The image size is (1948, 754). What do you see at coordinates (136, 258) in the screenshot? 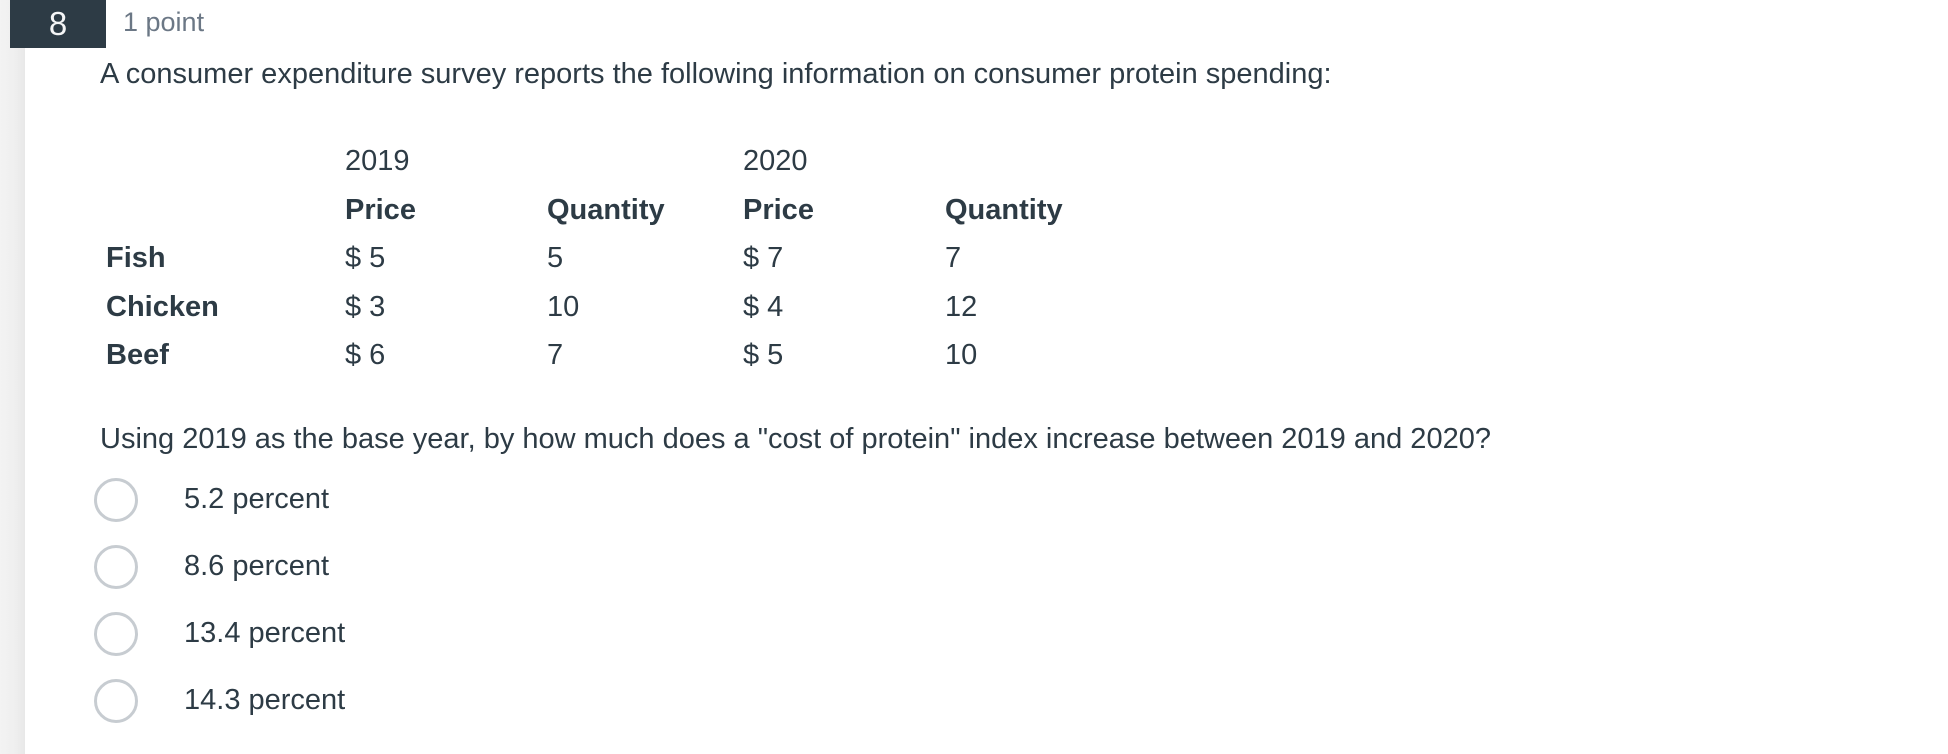
I see `table-row-label: Fish` at bounding box center [136, 258].